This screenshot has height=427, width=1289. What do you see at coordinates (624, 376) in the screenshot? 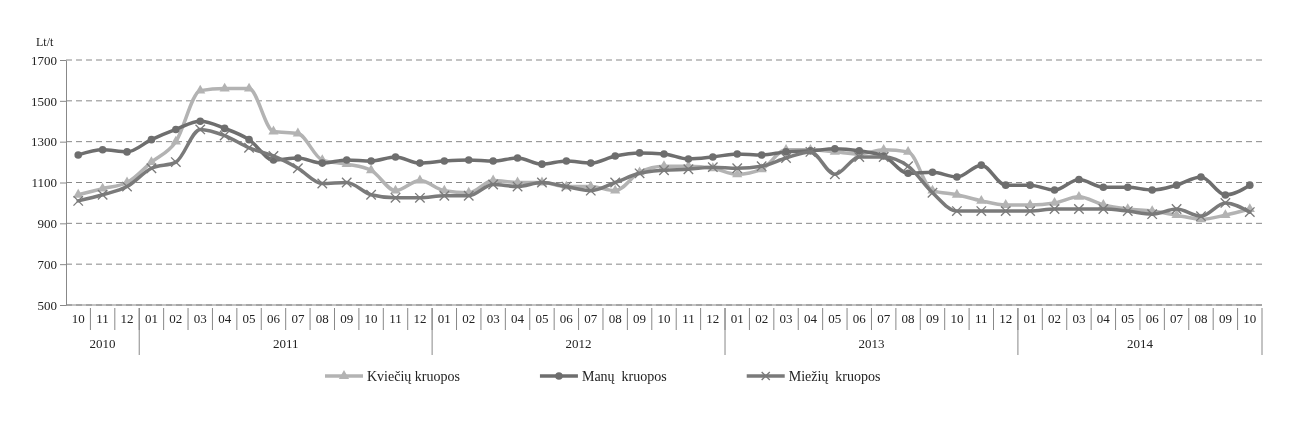
I see `legend-label: Manų kruopos` at bounding box center [624, 376].